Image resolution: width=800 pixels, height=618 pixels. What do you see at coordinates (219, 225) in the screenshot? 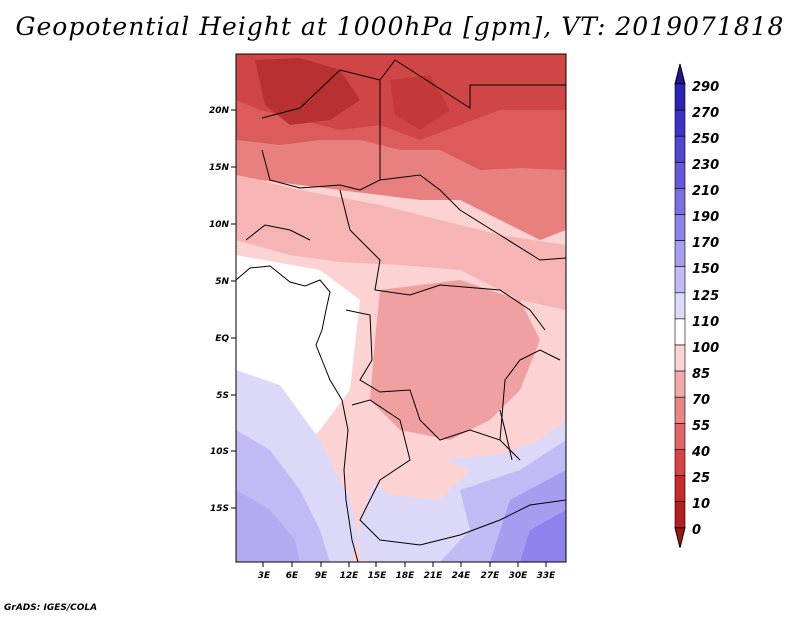
I see `lat-label: 10N` at bounding box center [219, 225].